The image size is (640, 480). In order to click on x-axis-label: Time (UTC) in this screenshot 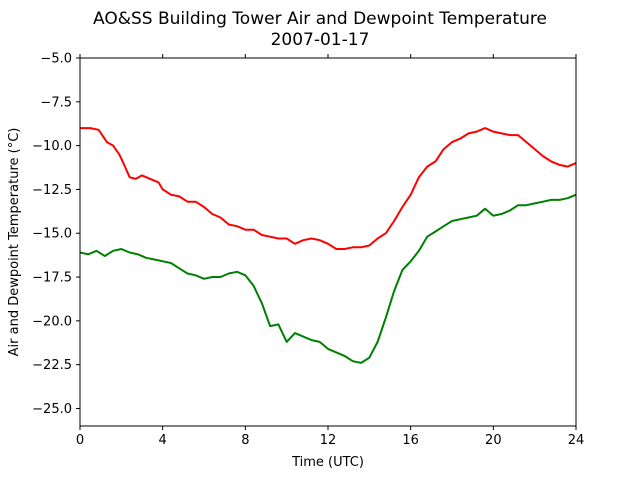, I will do `click(327, 462)`.